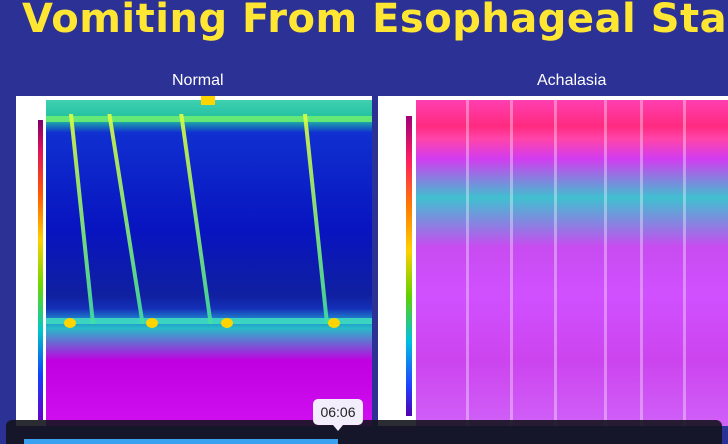  Describe the element at coordinates (375, 21) in the screenshot. I see `slide-title: Vomiting From Esophageal Stasis` at that location.